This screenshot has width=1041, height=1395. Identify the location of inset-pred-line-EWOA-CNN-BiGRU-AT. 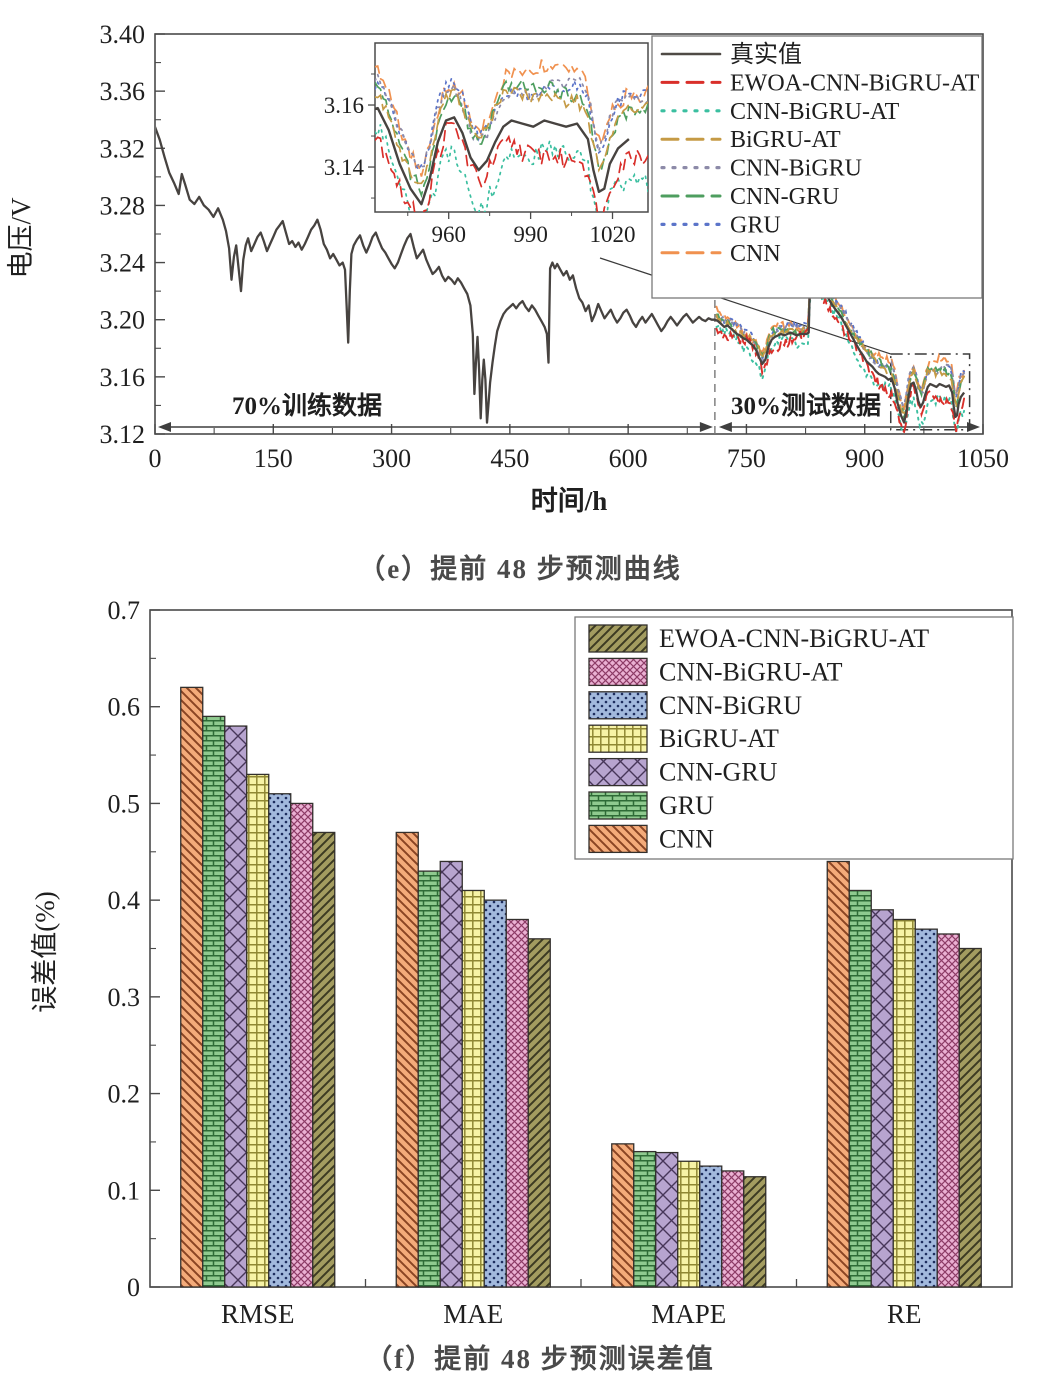
(511, 166).